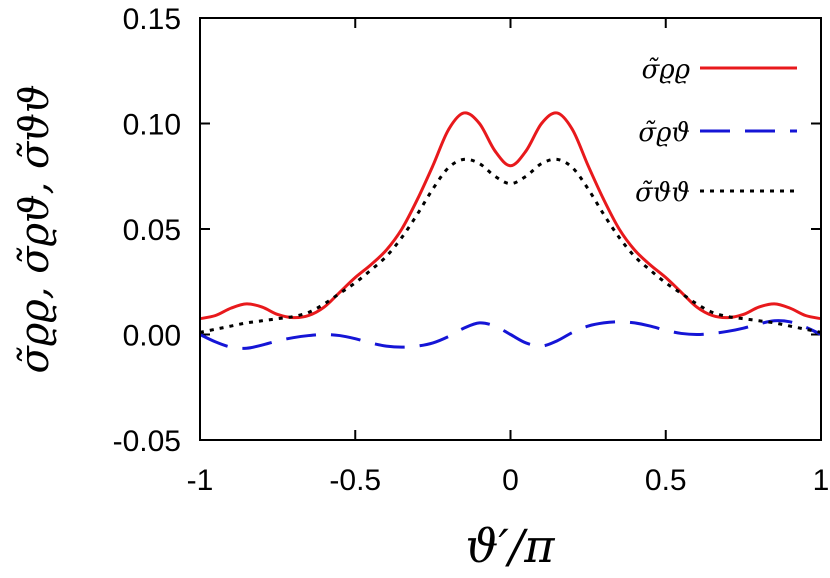 Image resolution: width=830 pixels, height=578 pixels. What do you see at coordinates (152, 125) in the screenshot?
I see `y-tick-label: 0.10` at bounding box center [152, 125].